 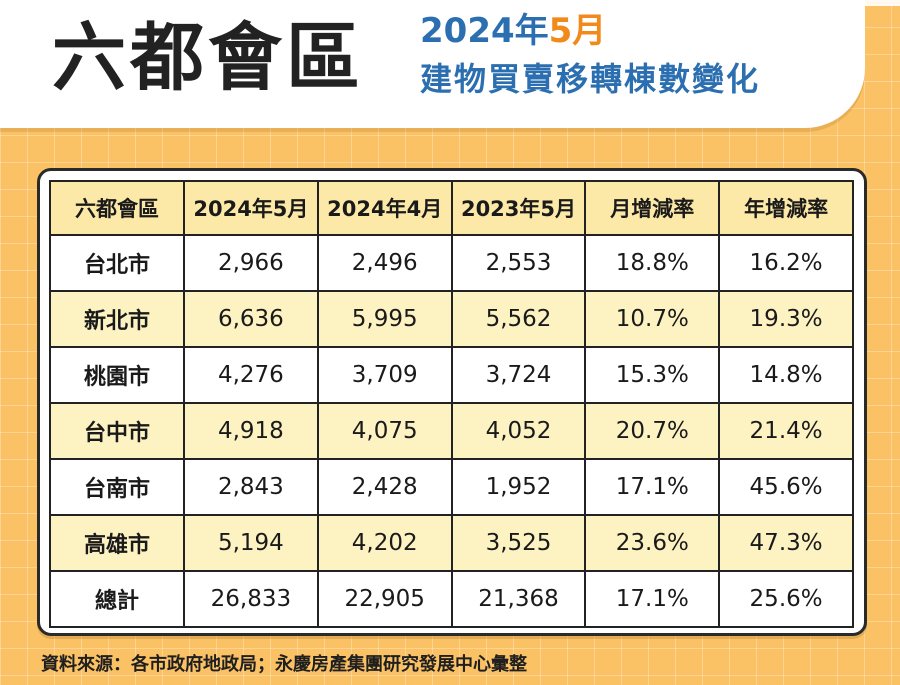 What do you see at coordinates (518, 599) in the screenshot?
I see `total-value-cell: 21,368` at bounding box center [518, 599].